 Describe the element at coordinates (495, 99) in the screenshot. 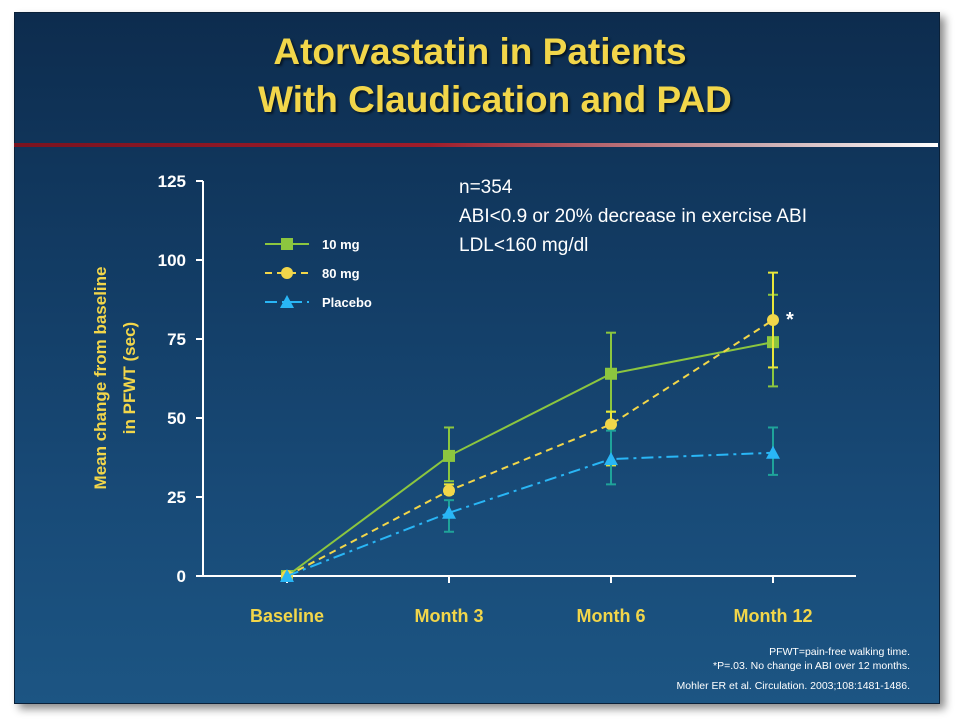

I see `title-line-2: With Claudication and PAD` at that location.